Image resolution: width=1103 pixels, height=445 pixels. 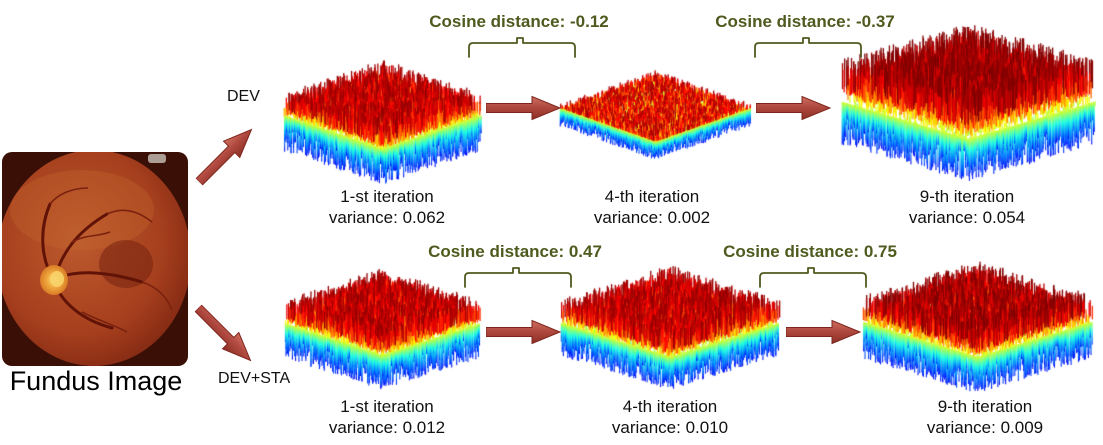 I want to click on branch-arrow-dev, so click(x=224, y=157).